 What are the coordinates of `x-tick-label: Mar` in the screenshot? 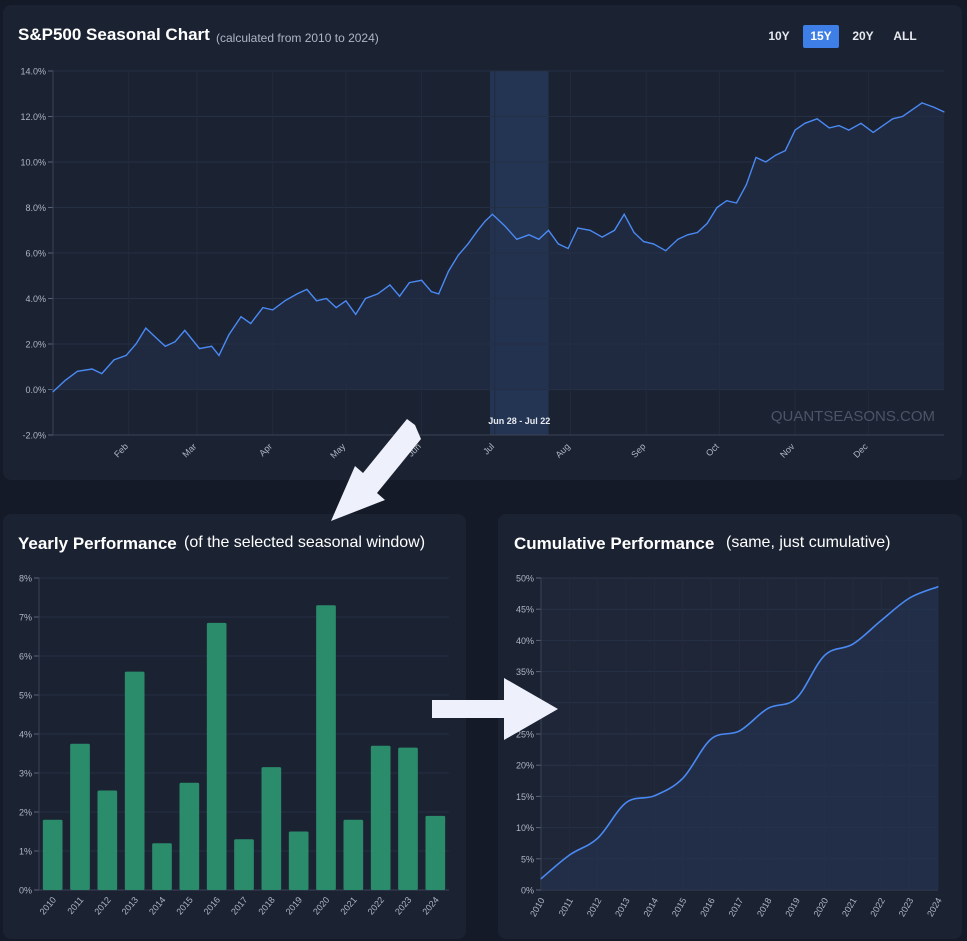 It's located at (189, 450).